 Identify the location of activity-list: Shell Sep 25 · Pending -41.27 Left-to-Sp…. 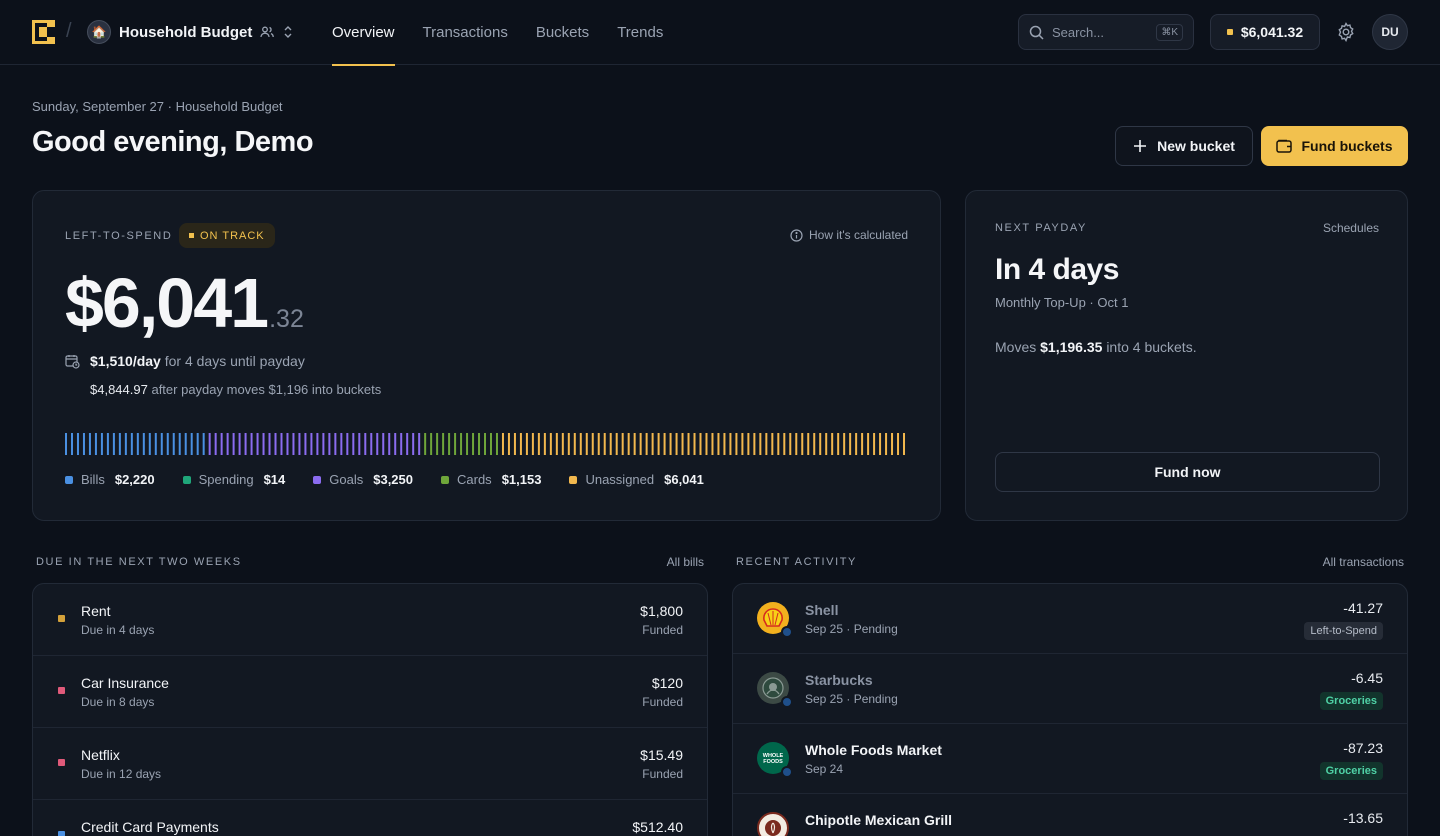
(1070, 709).